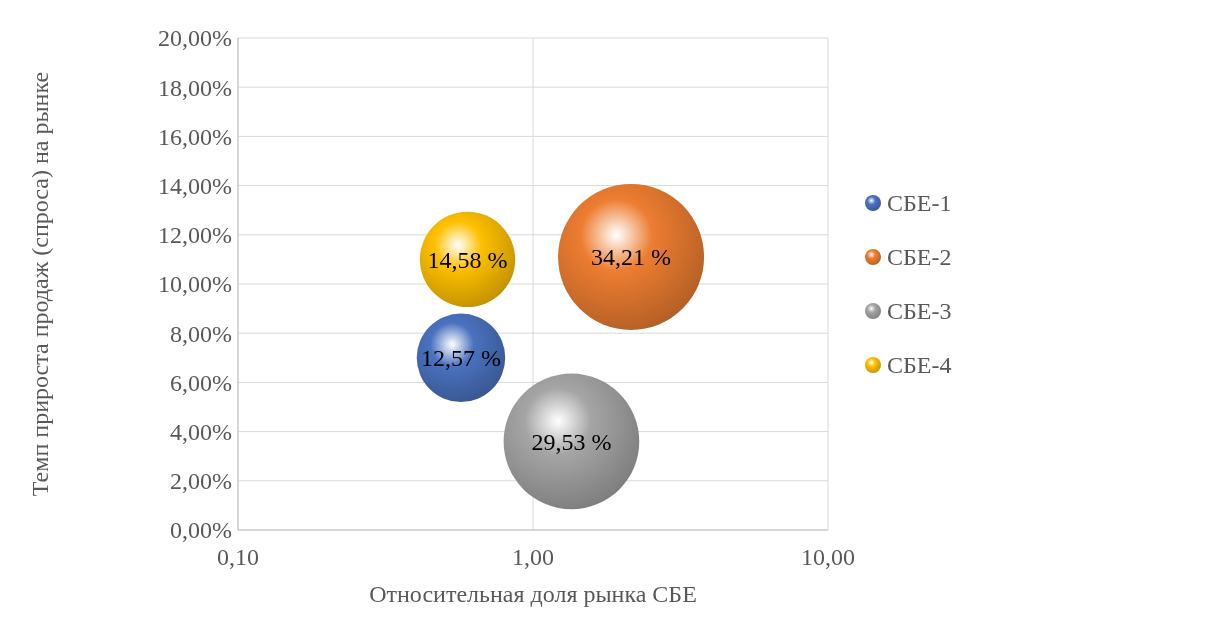  What do you see at coordinates (533, 594) in the screenshot?
I see `x-axis-title: Относительная доля рынка СБЕ` at bounding box center [533, 594].